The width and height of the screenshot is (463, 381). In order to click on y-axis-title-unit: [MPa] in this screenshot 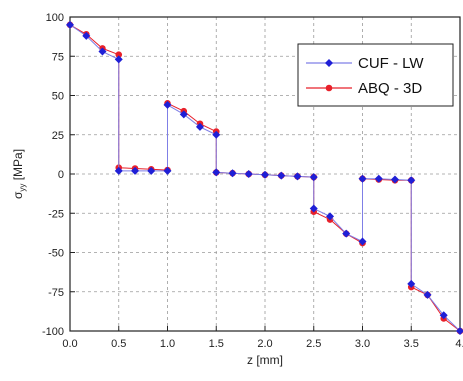, I will do `click(18, 166)`.